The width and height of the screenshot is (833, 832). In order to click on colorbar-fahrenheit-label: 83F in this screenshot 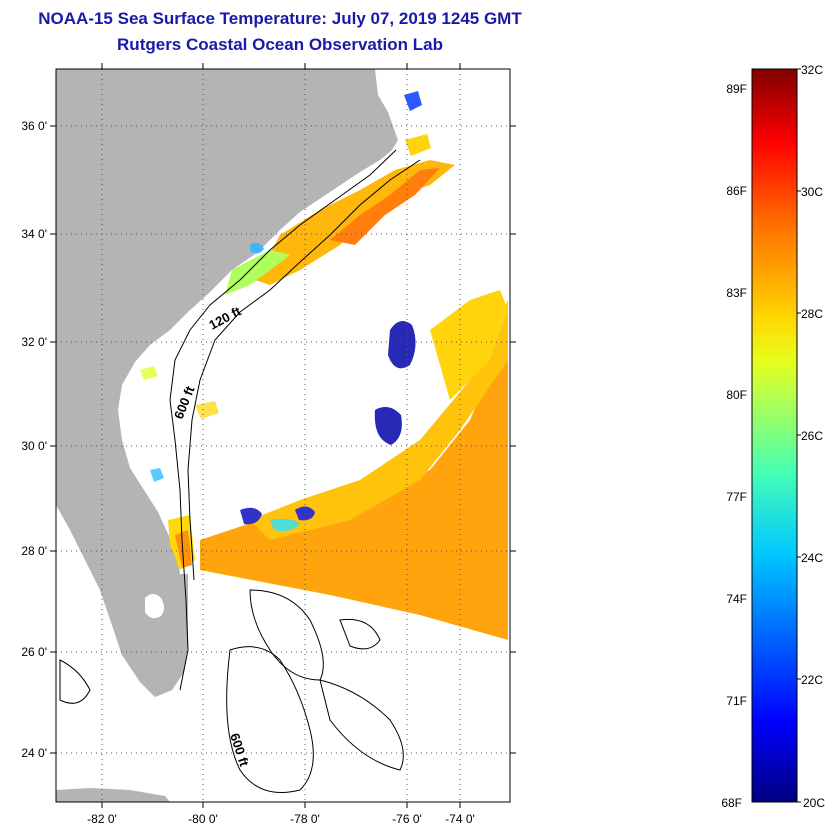, I will do `click(736, 293)`.